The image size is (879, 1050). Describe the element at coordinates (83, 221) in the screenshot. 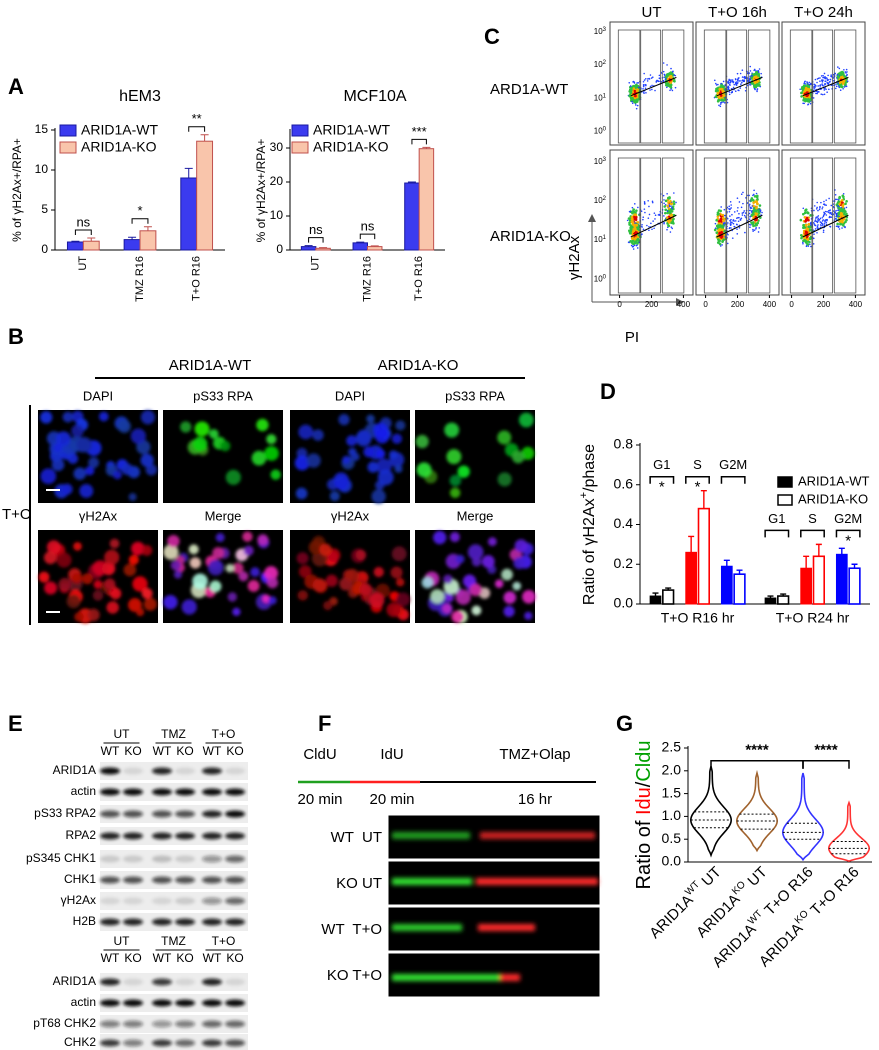

I see `significance-label: ns` at that location.